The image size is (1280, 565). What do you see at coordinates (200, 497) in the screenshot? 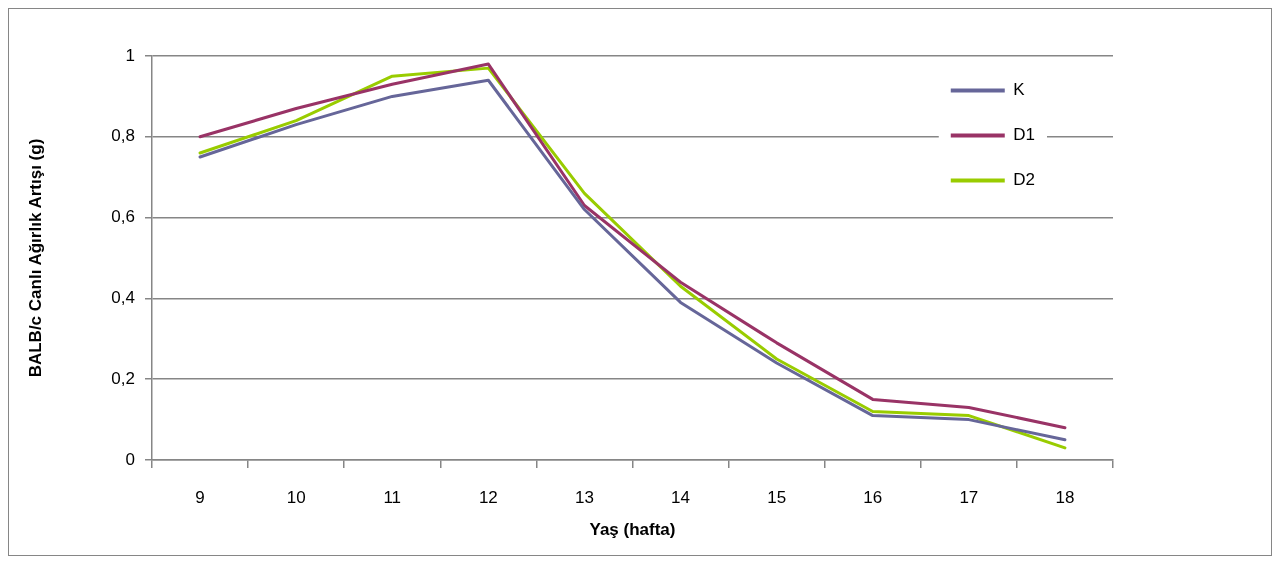
I see `x-tick-label: 9` at bounding box center [200, 497].